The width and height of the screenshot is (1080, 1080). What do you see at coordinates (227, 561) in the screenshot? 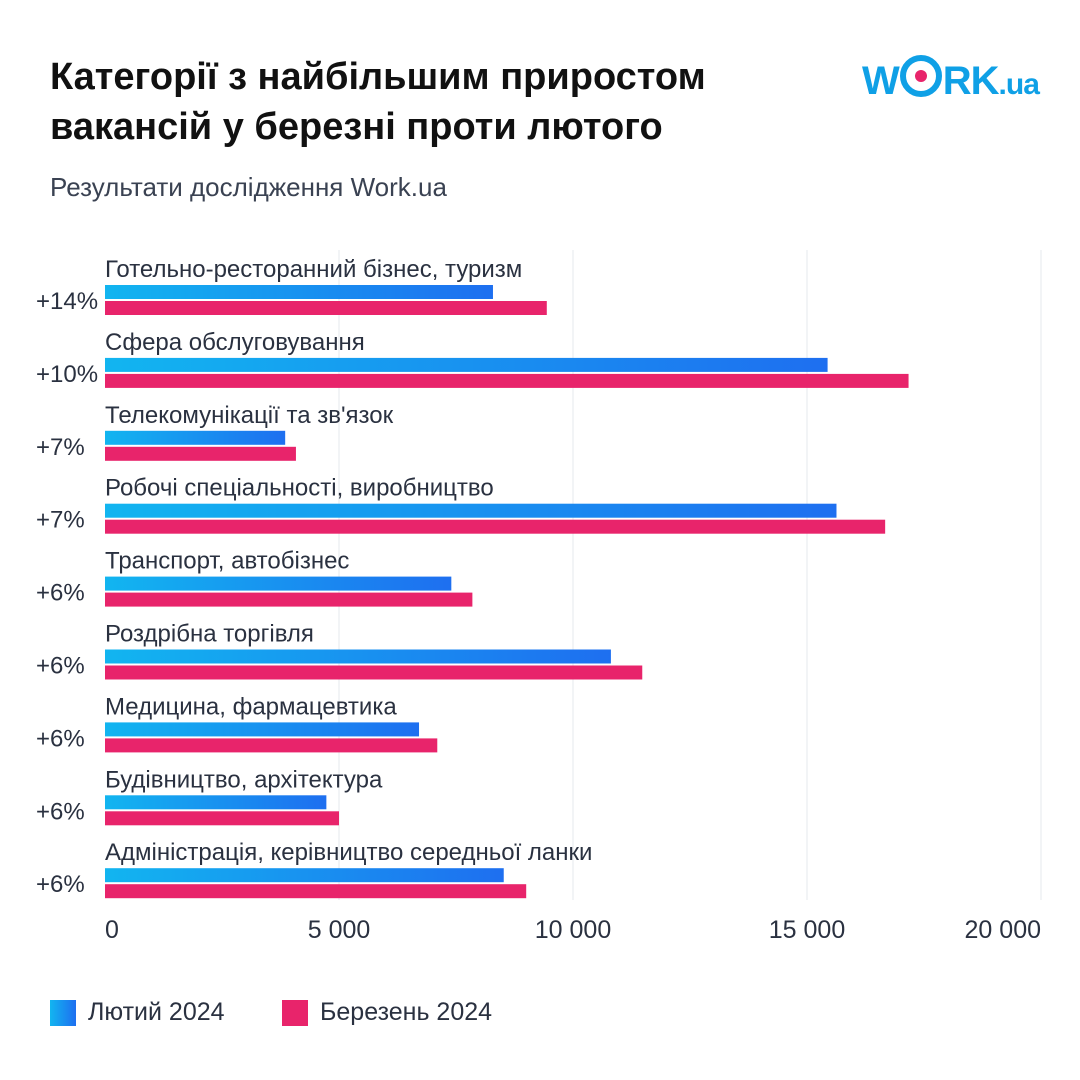
I see `category-label: Транспорт, автобізнес` at bounding box center [227, 561].